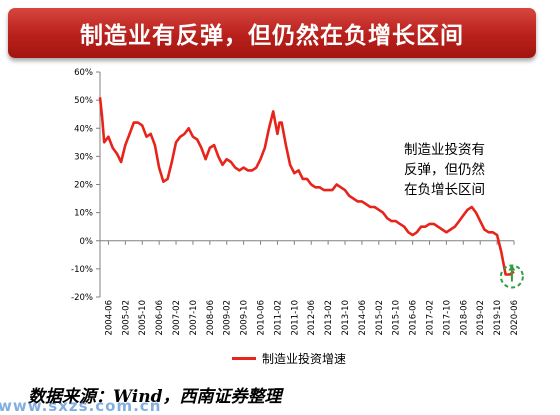 This screenshot has height=415, width=560. I want to click on chart-title: 制造业有反弹，但仍然在负增长区间, so click(272, 36).